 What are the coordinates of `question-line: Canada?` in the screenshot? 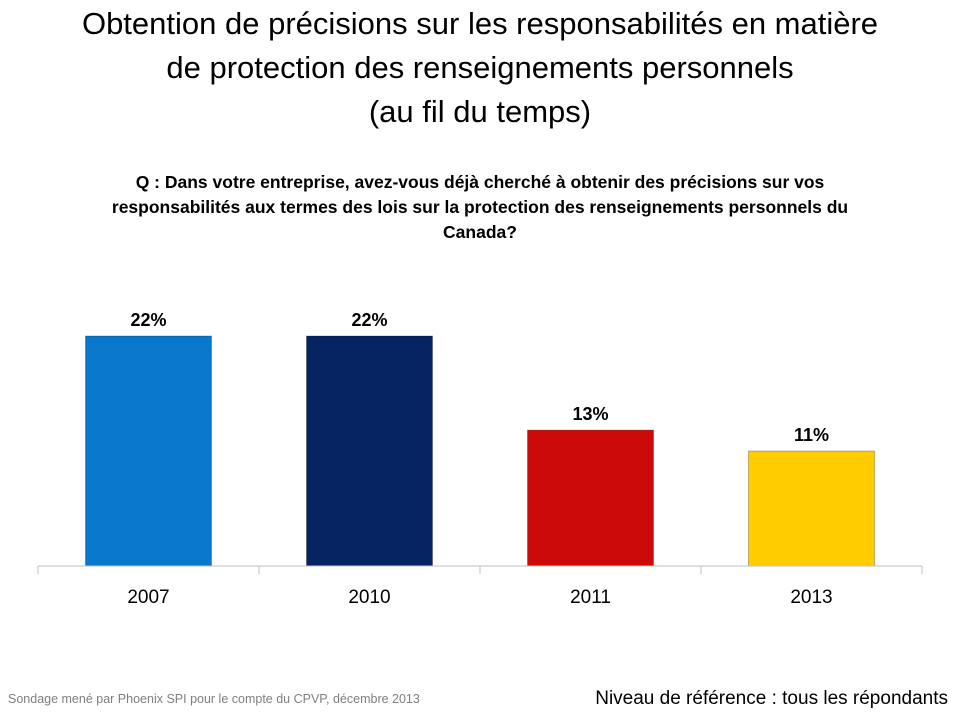 It's located at (480, 232).